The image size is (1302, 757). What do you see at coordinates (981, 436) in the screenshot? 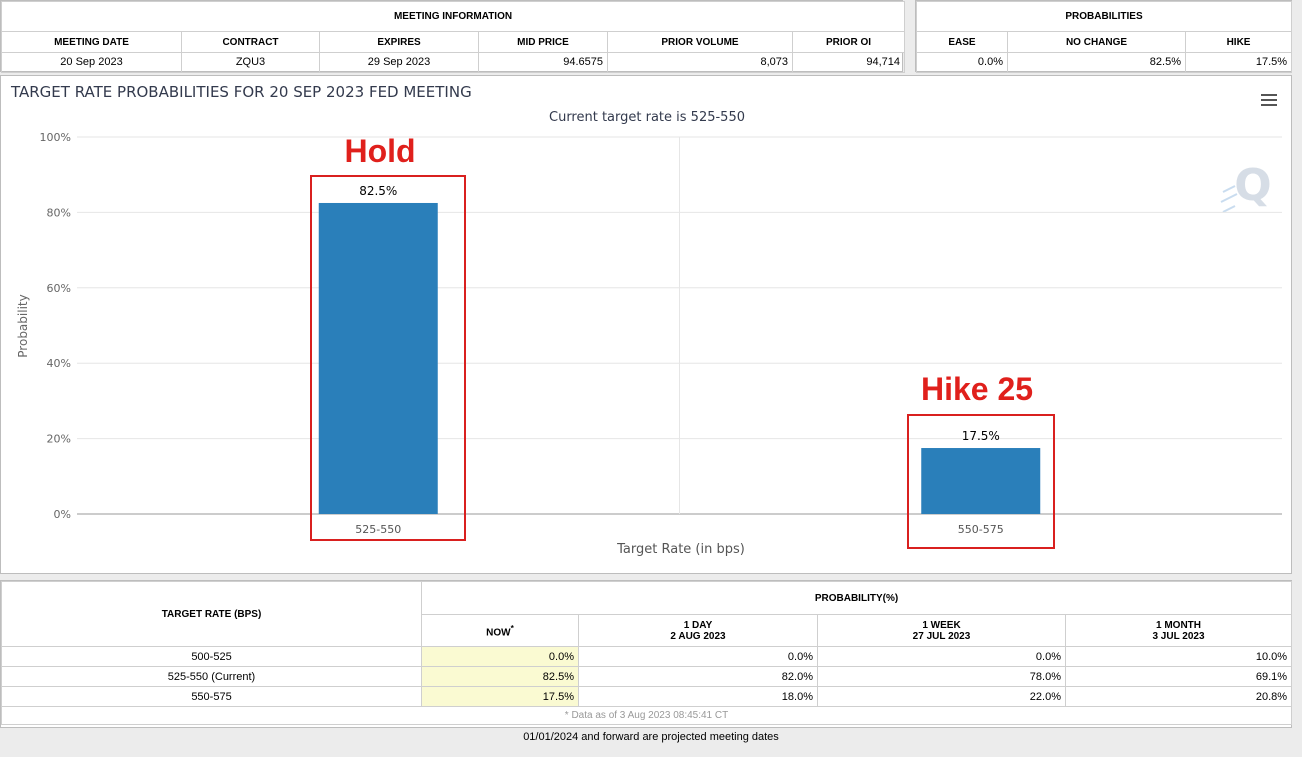
I see `bar-value-label: 17.5%` at bounding box center [981, 436].